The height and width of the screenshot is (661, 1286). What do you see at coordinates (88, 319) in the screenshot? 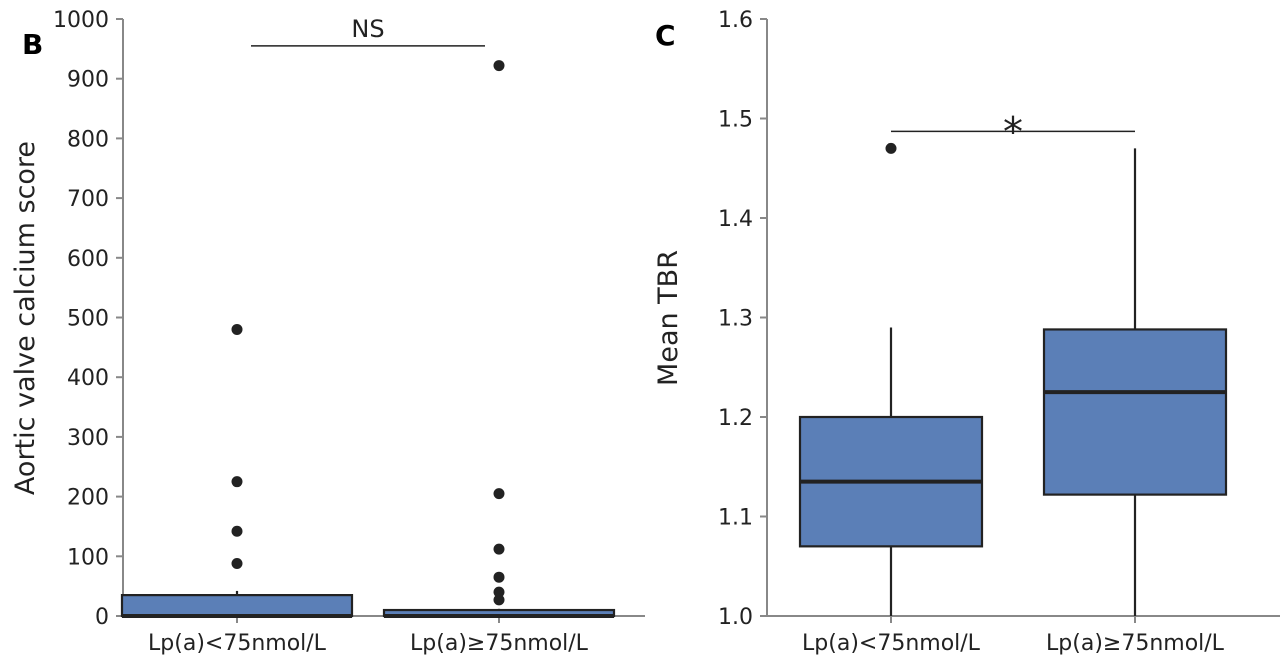
I see `panel-b-y-tick-label: 500` at bounding box center [88, 319].